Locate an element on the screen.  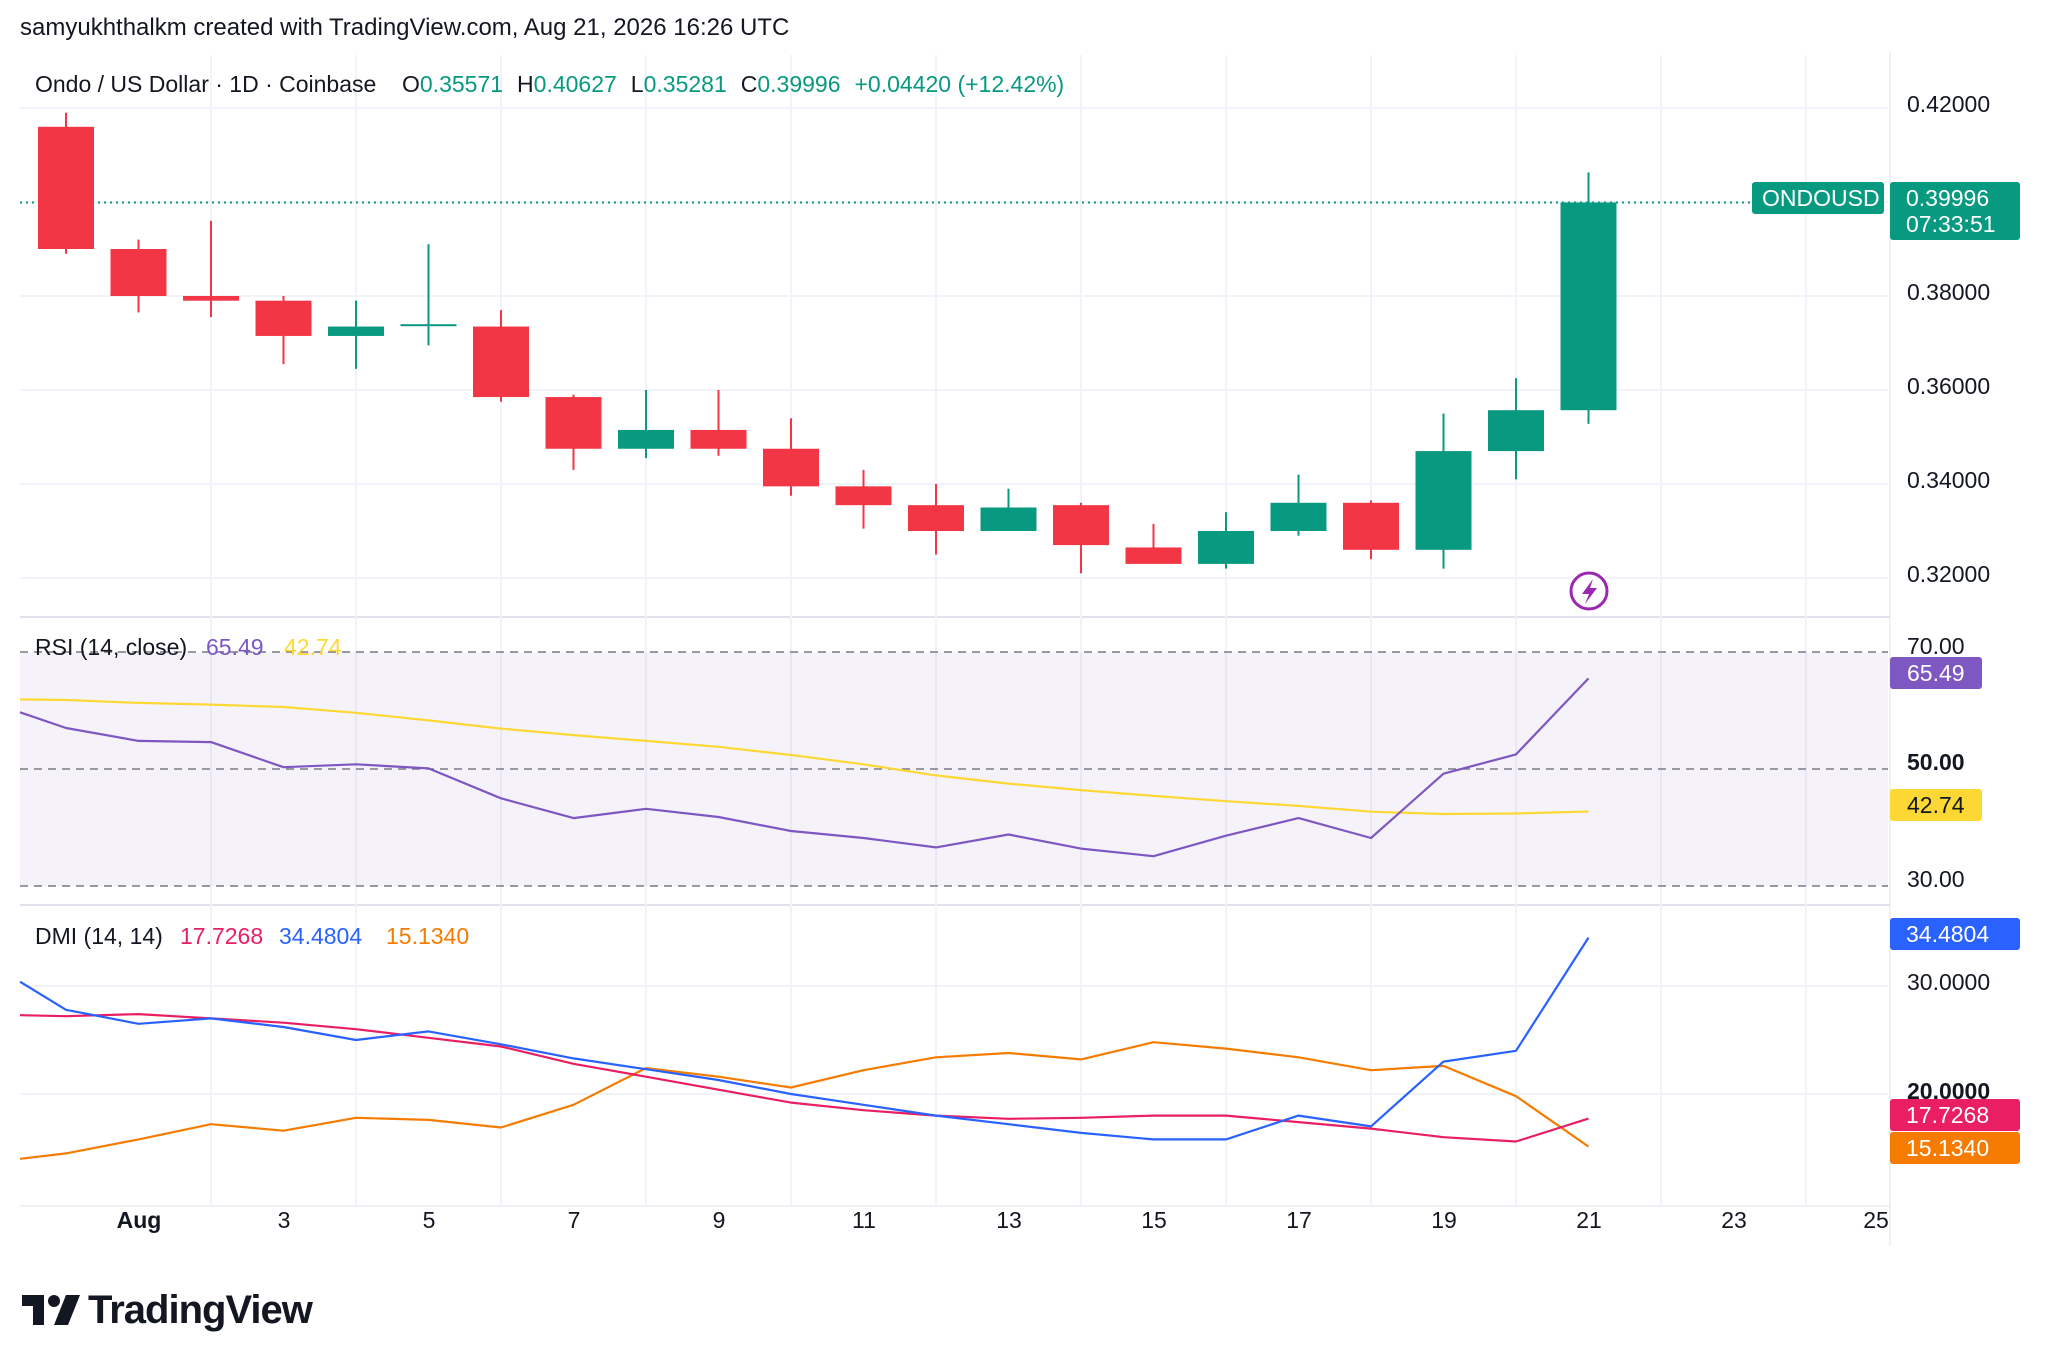
dmi-series is located at coordinates (804, 1048).